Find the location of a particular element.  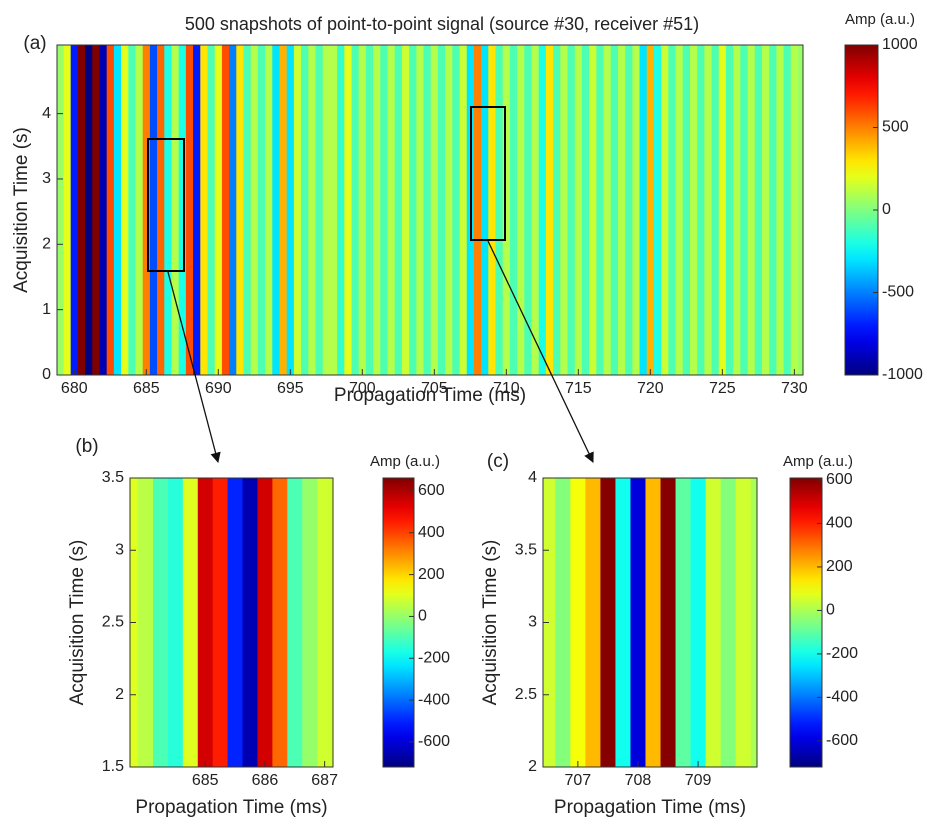

colorbar is located at coordinates (806, 622).